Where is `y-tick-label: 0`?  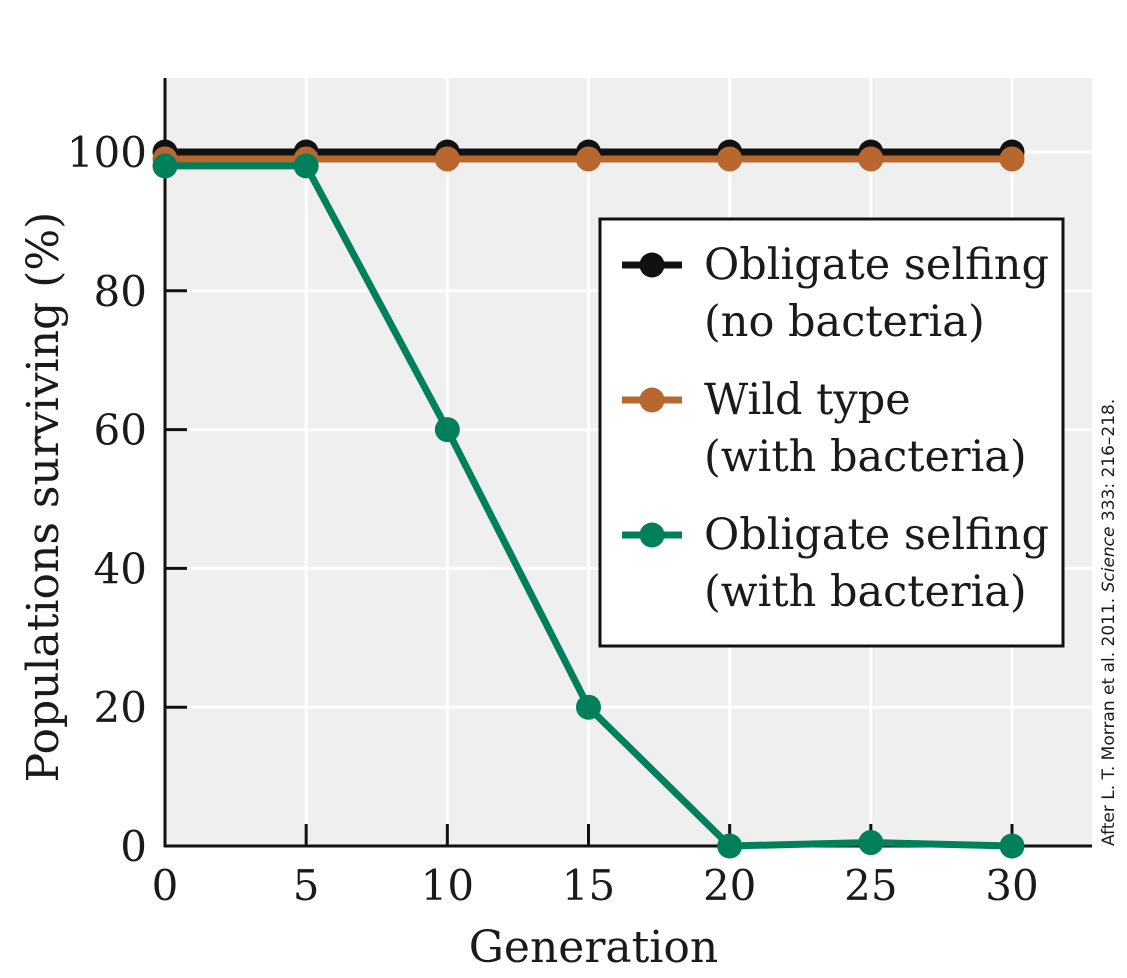
y-tick-label: 0 is located at coordinates (133, 846).